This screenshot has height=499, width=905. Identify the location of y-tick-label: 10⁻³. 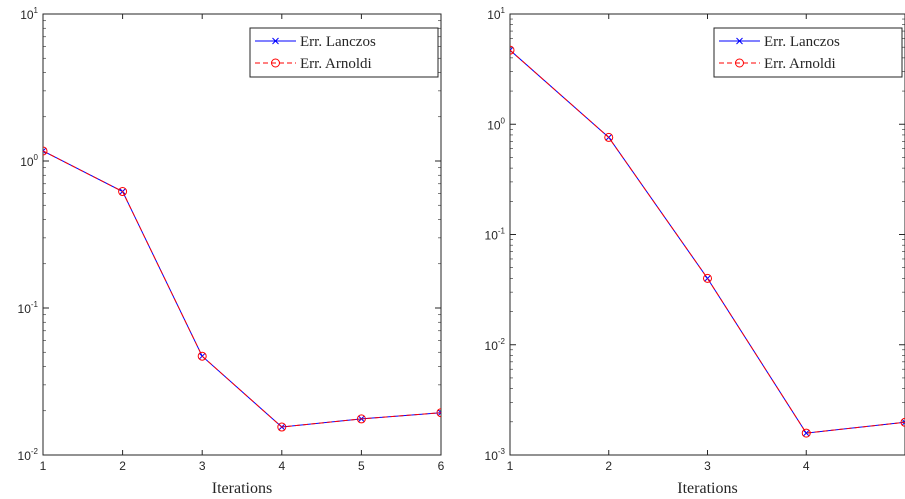
(495, 455).